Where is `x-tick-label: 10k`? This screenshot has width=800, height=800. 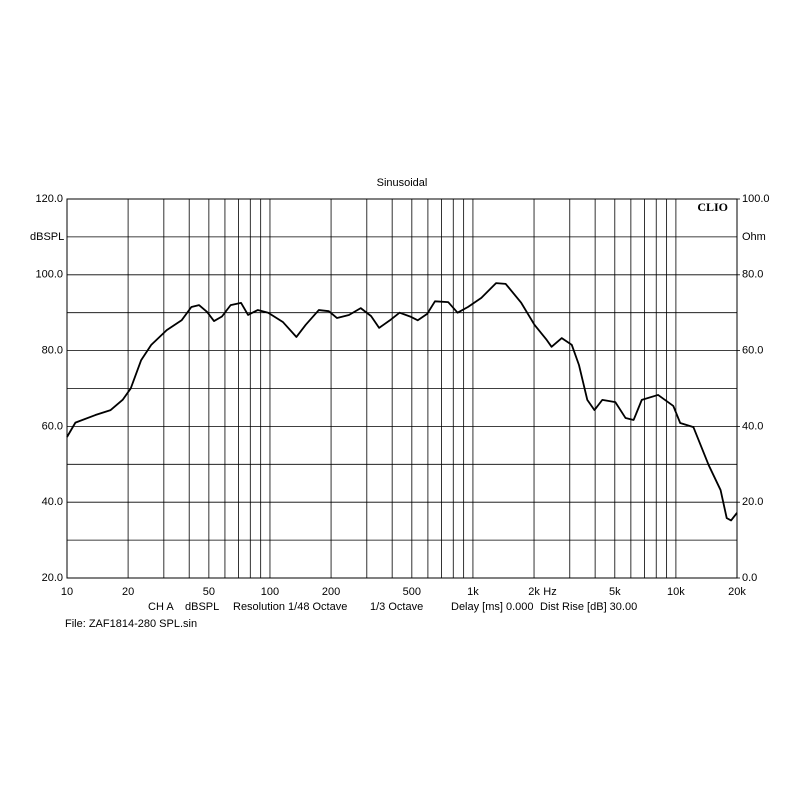 x-tick-label: 10k is located at coordinates (676, 592).